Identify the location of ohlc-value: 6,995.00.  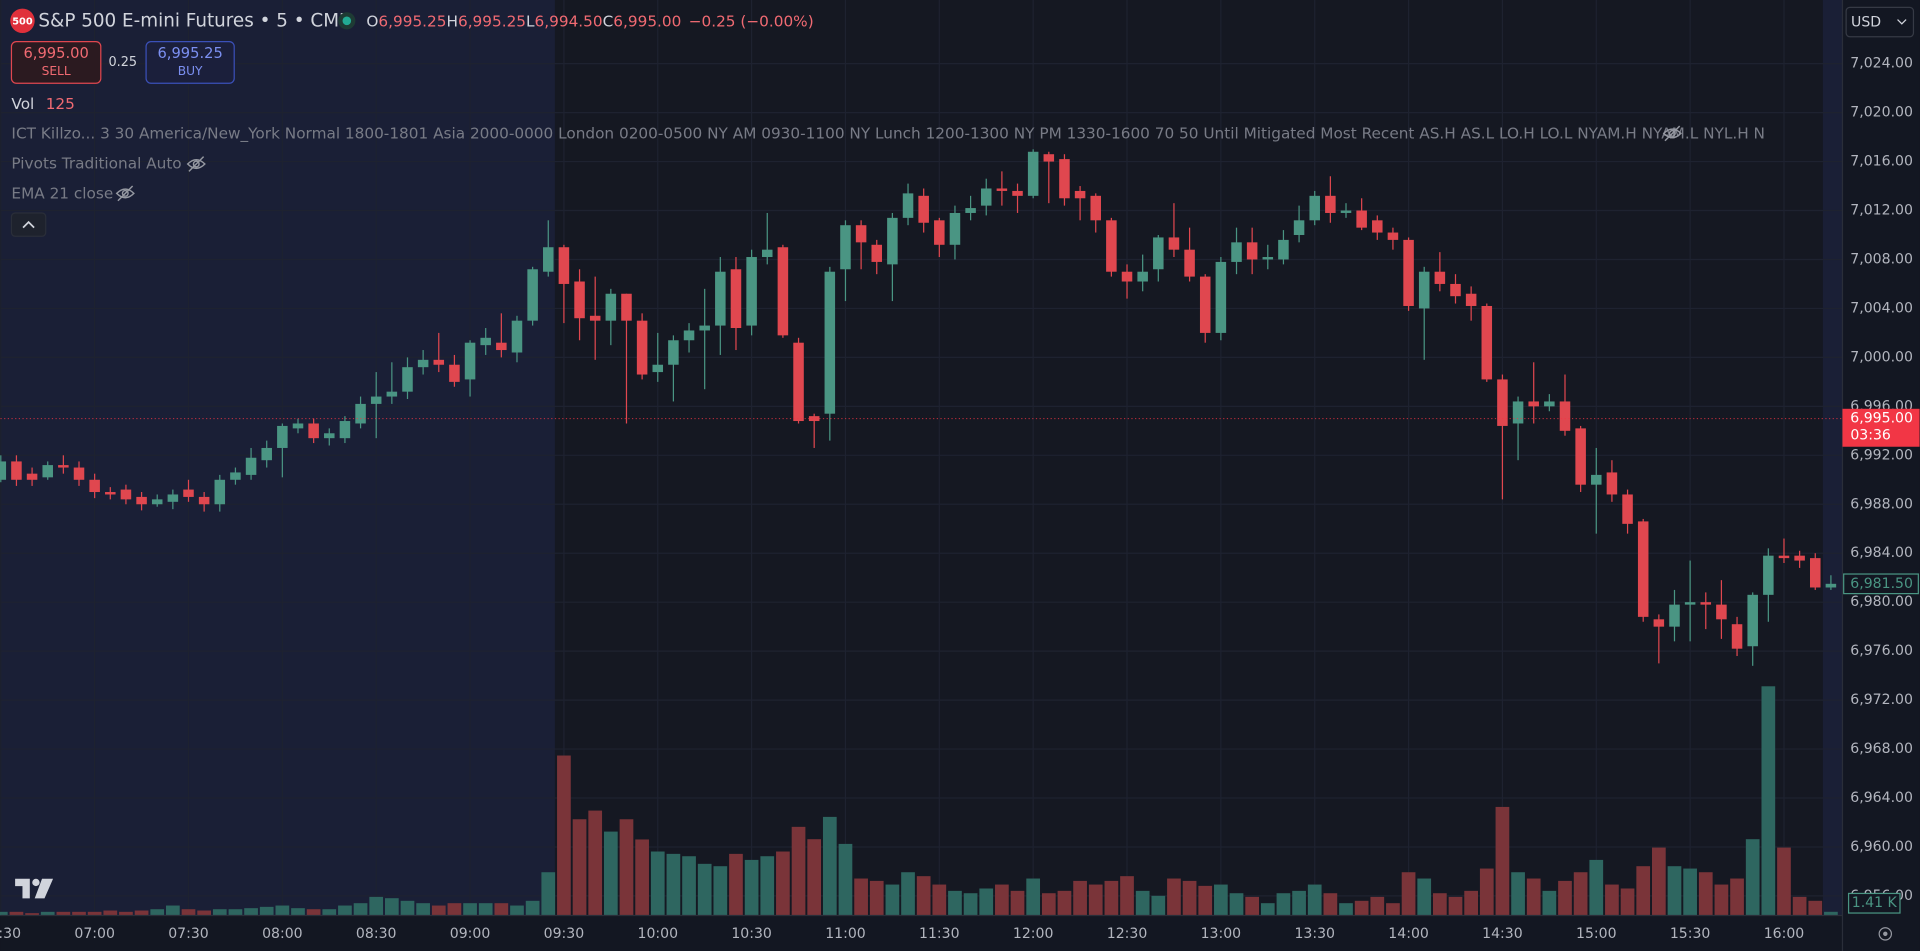
(647, 21).